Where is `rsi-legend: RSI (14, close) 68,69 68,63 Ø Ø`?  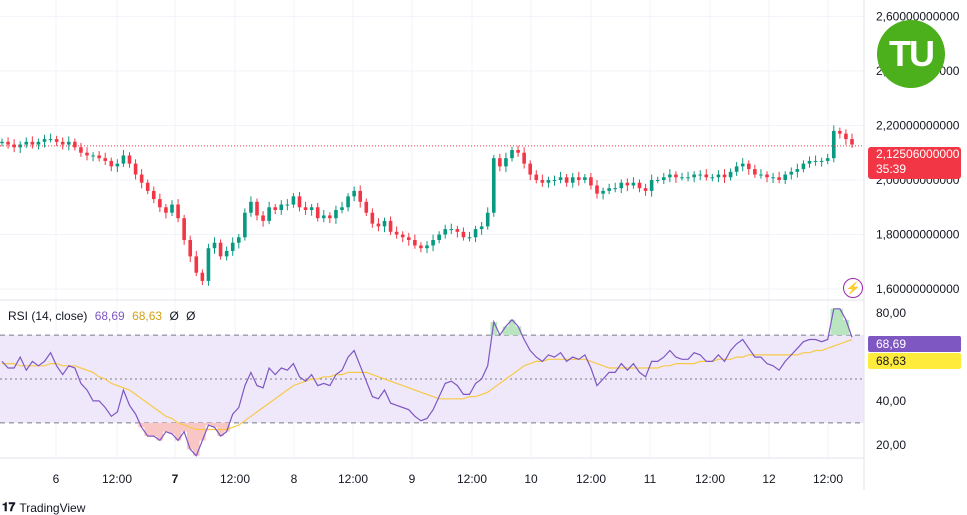
rsi-legend: RSI (14, close) 68,69 68,63 Ø Ø is located at coordinates (103, 316).